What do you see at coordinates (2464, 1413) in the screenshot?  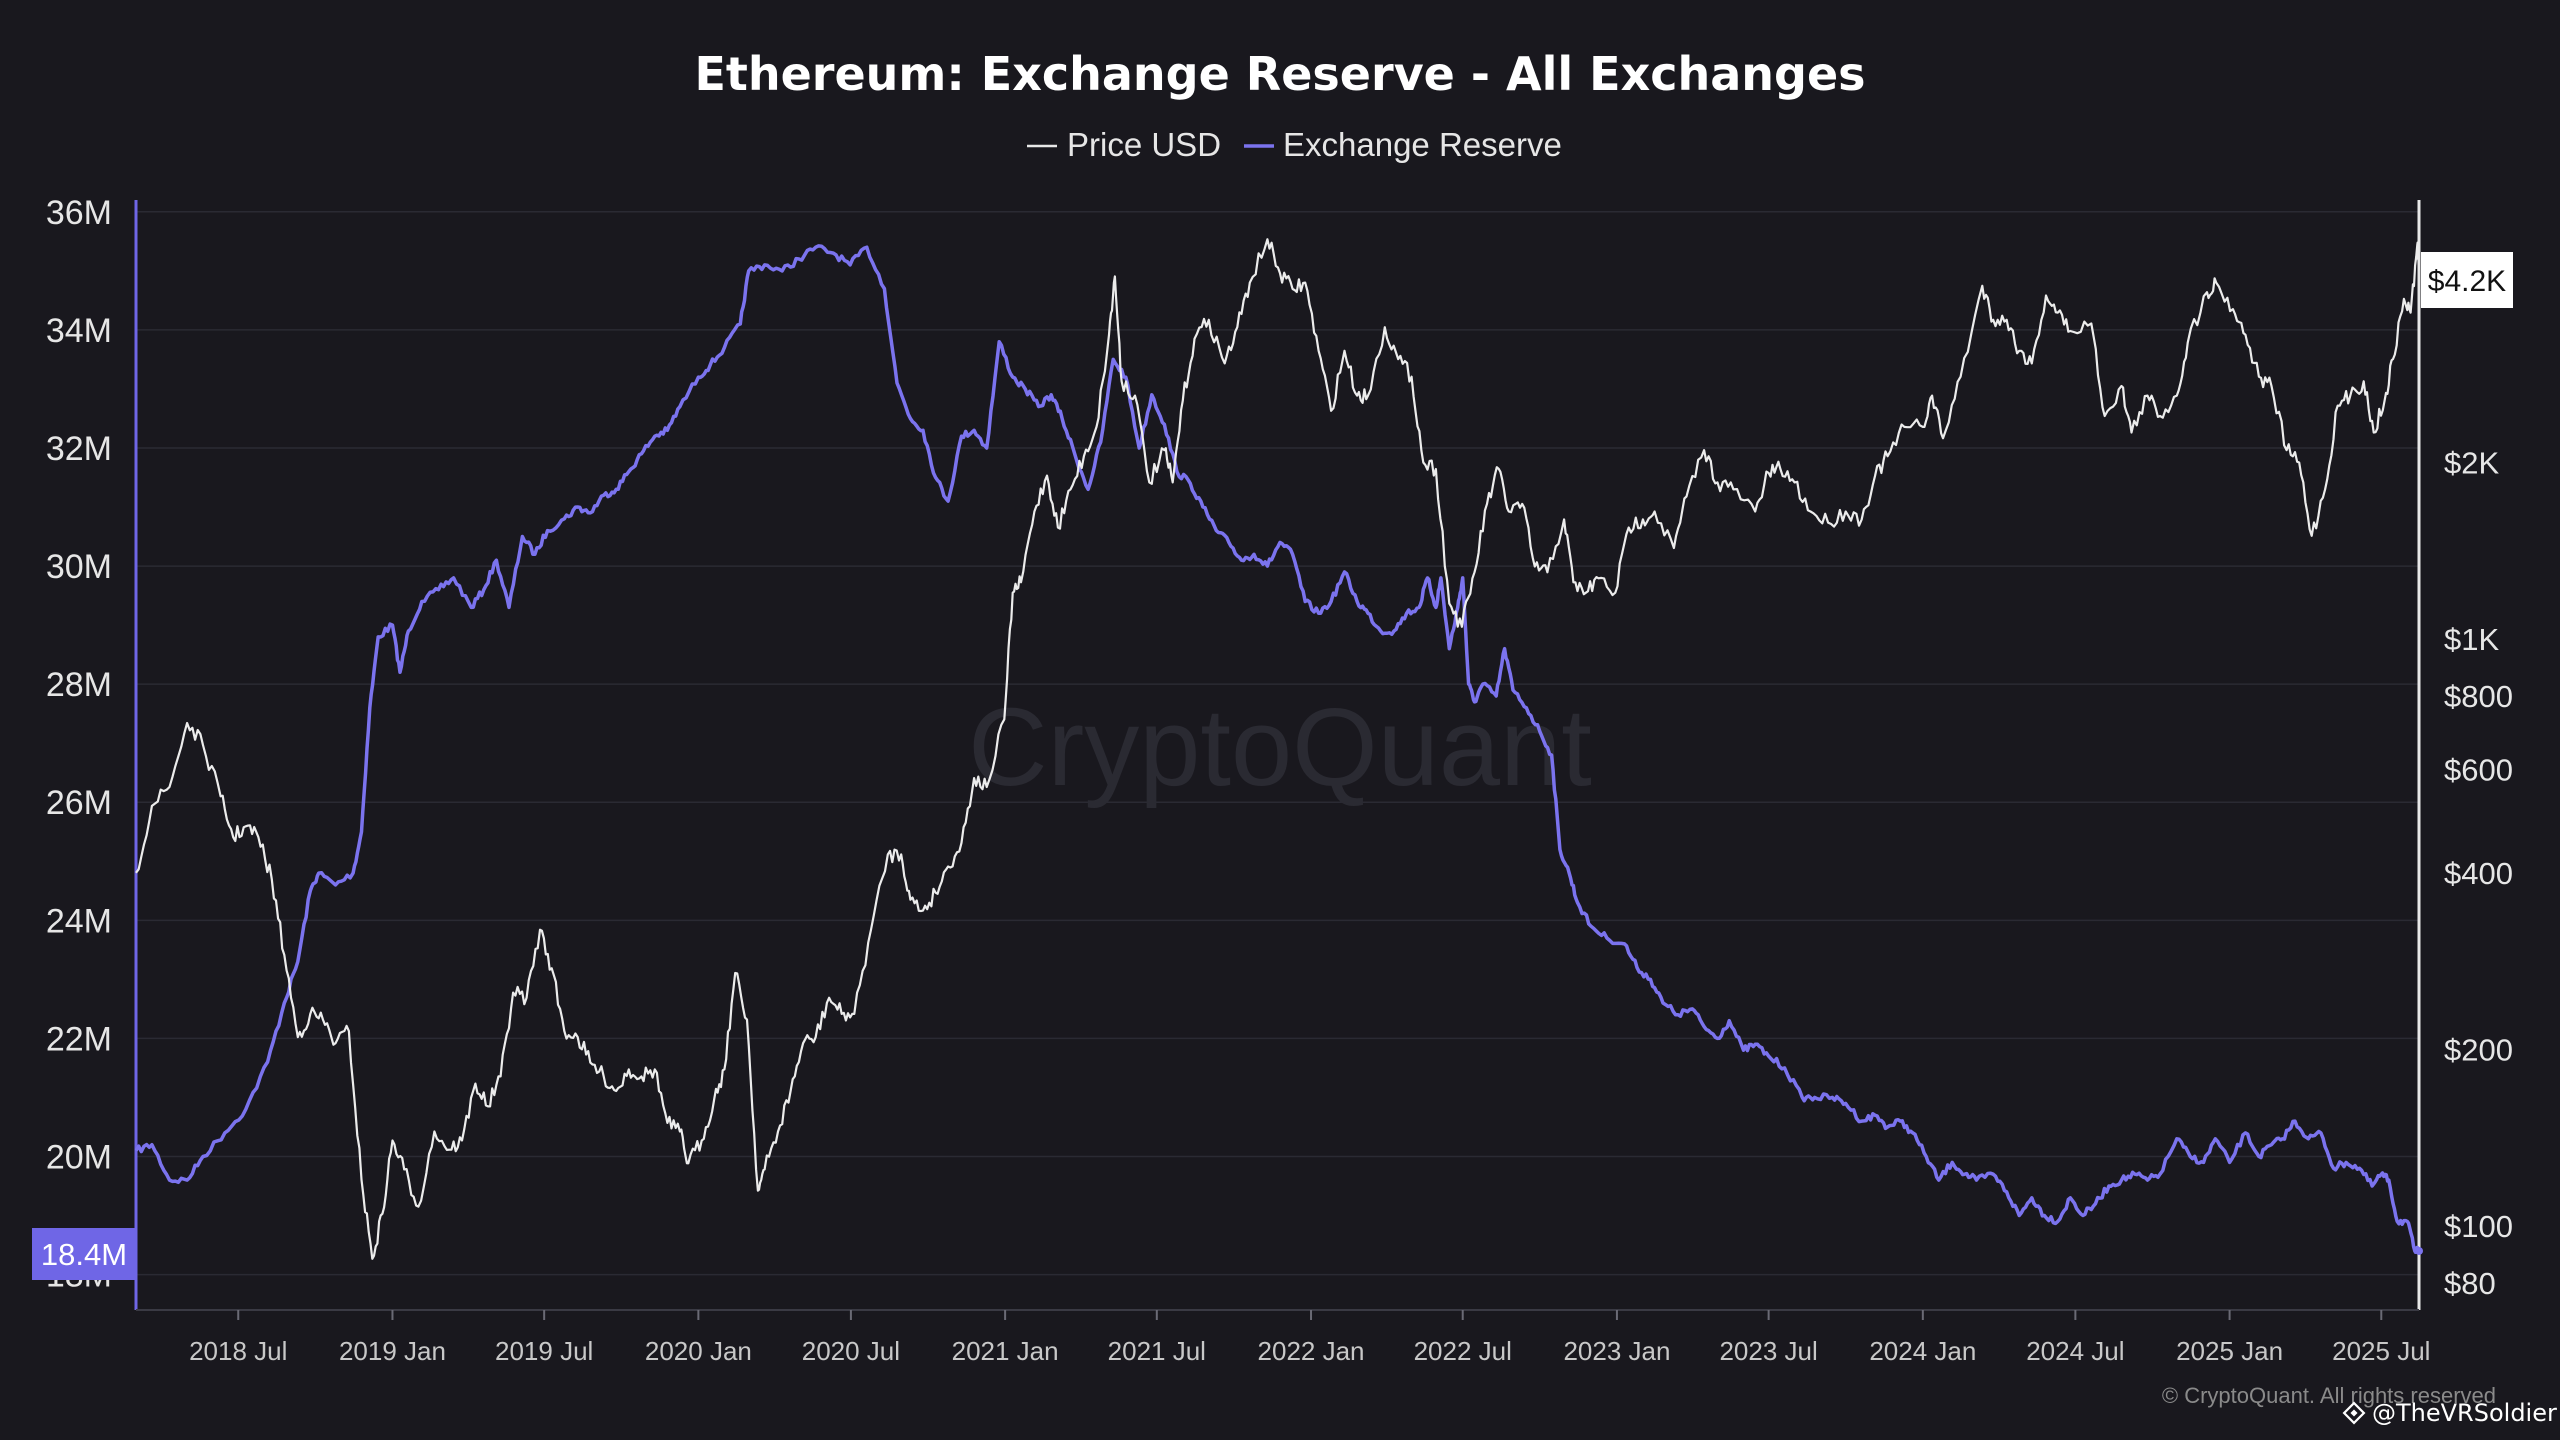 I see `author-handle-text: @TheVRSoldier` at bounding box center [2464, 1413].